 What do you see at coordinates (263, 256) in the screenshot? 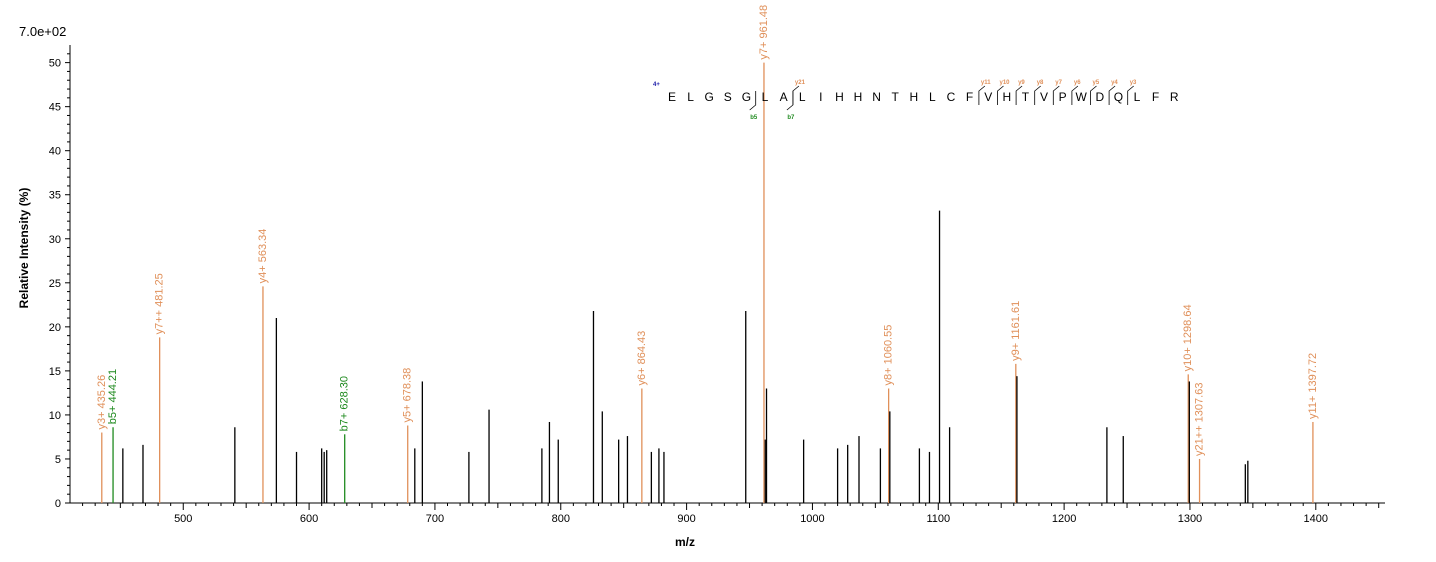
I see `peak-annotation: y4+ 563.34` at bounding box center [263, 256].